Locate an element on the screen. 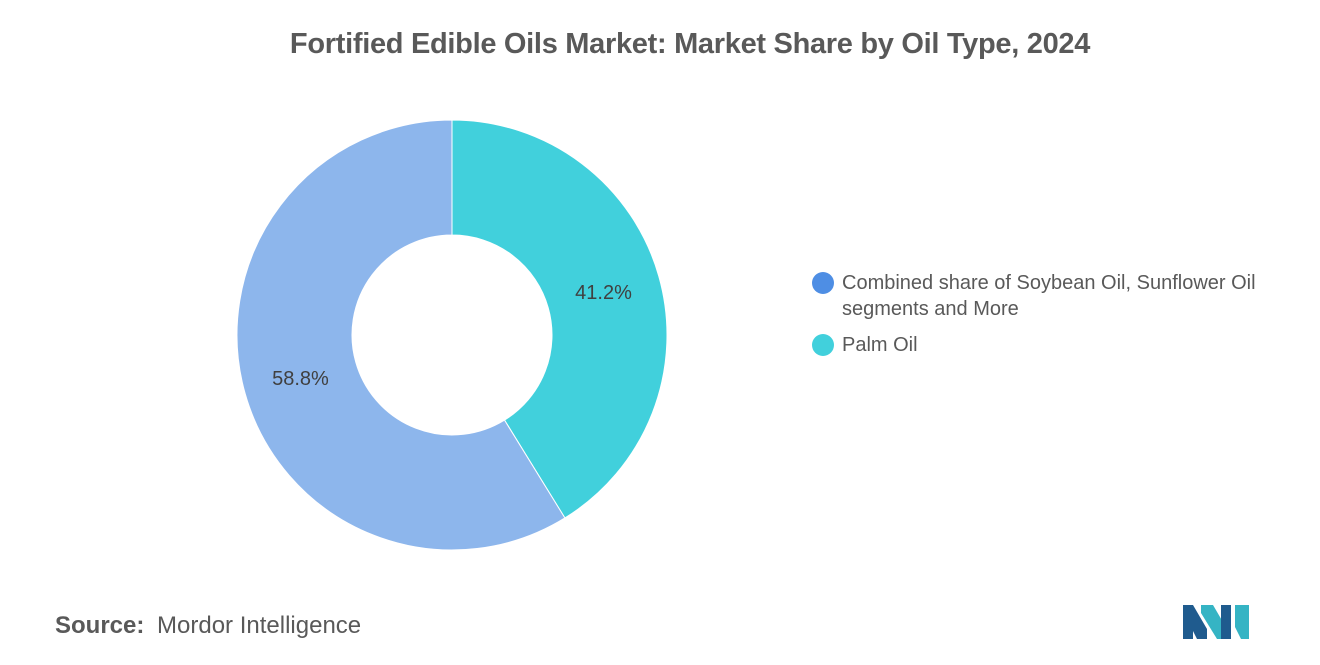 This screenshot has height=665, width=1320. source-text: Mordor Intelligence is located at coordinates (259, 625).